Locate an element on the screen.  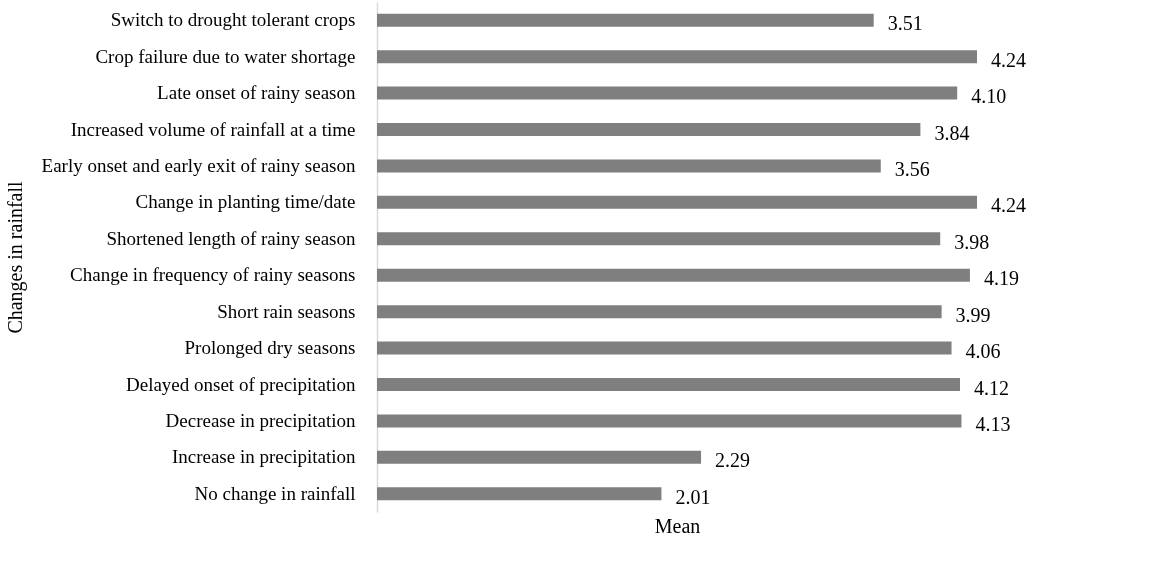
y-tick-label: Decrease in precipitation is located at coordinates (260, 420).